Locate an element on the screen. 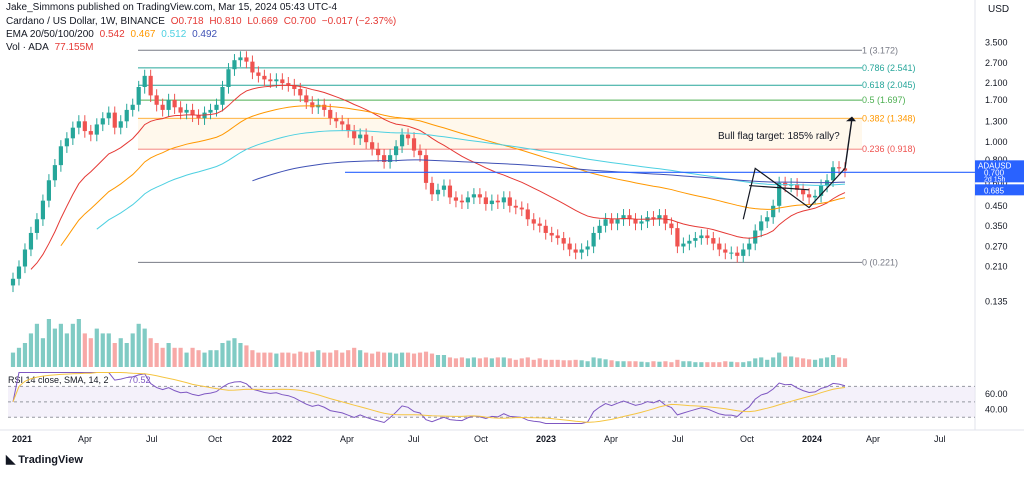 The height and width of the screenshot is (477, 1024). price-tick-label: 0.210 is located at coordinates (996, 266).